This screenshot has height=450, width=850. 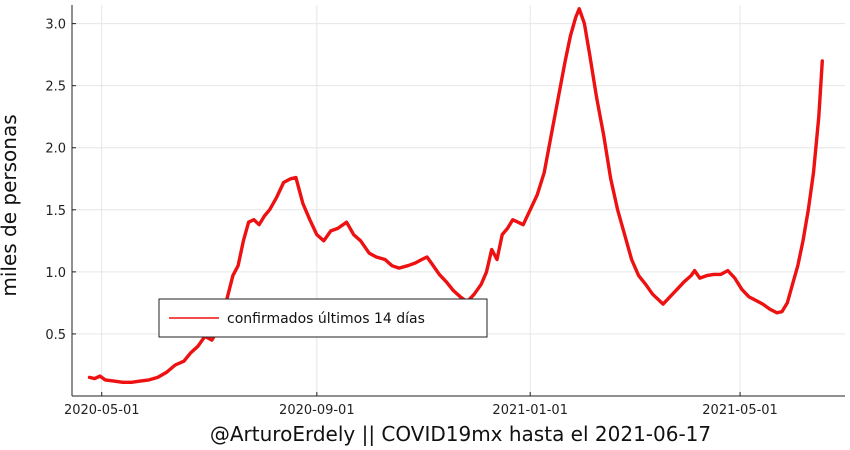 I want to click on y-tick-label: 3.0, so click(x=55, y=25).